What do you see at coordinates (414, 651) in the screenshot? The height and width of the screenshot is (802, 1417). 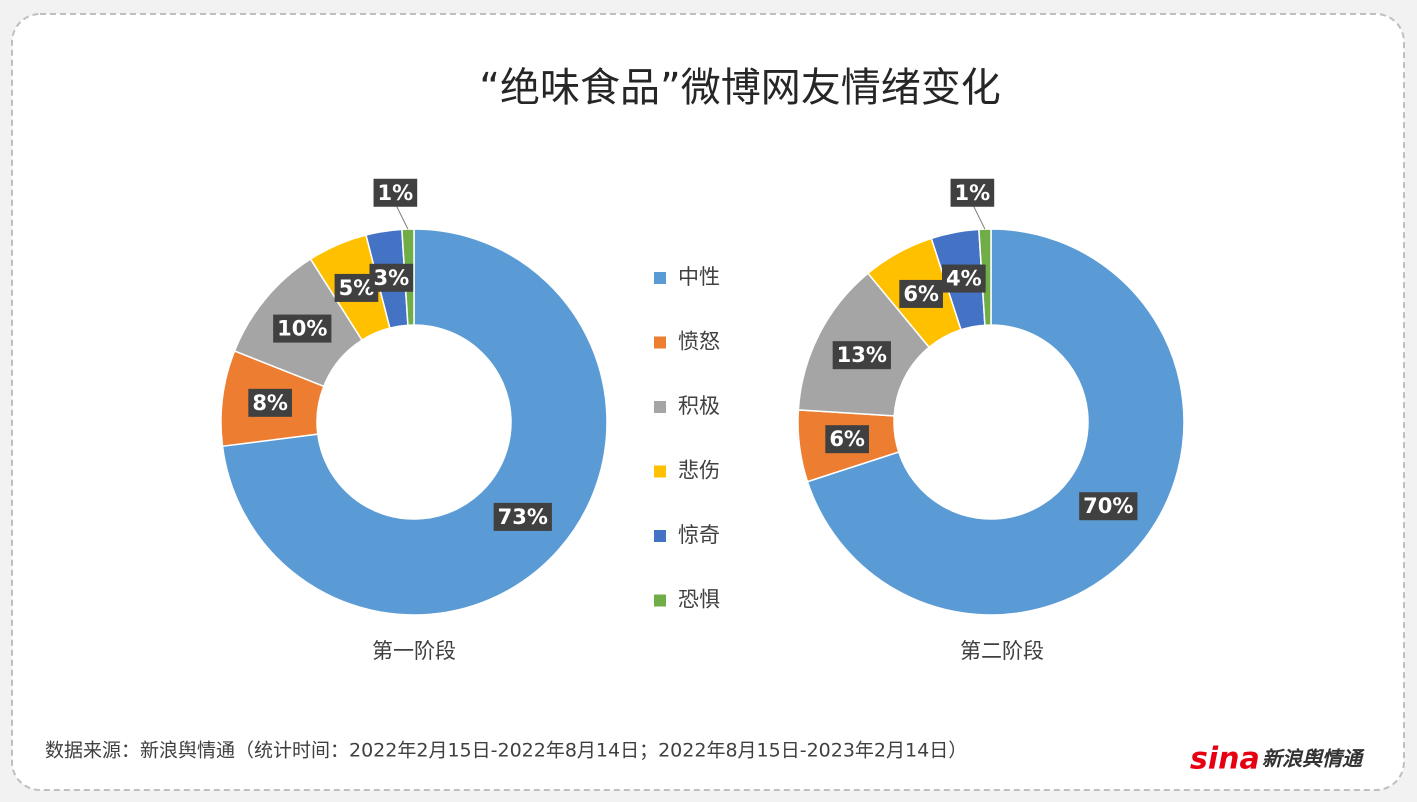 I see `chart-subtitle: 第一阶段` at bounding box center [414, 651].